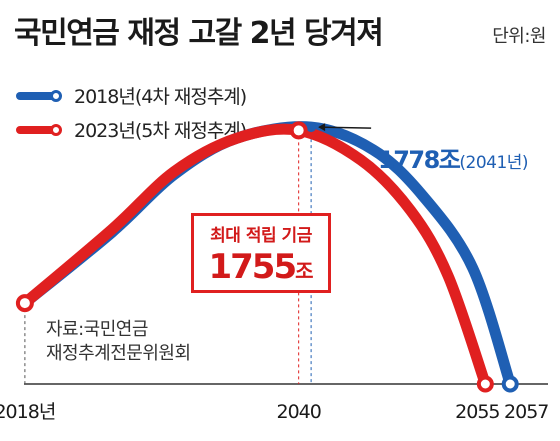  What do you see at coordinates (311, 127) in the screenshot?
I see `point-peak-2018` at bounding box center [311, 127].